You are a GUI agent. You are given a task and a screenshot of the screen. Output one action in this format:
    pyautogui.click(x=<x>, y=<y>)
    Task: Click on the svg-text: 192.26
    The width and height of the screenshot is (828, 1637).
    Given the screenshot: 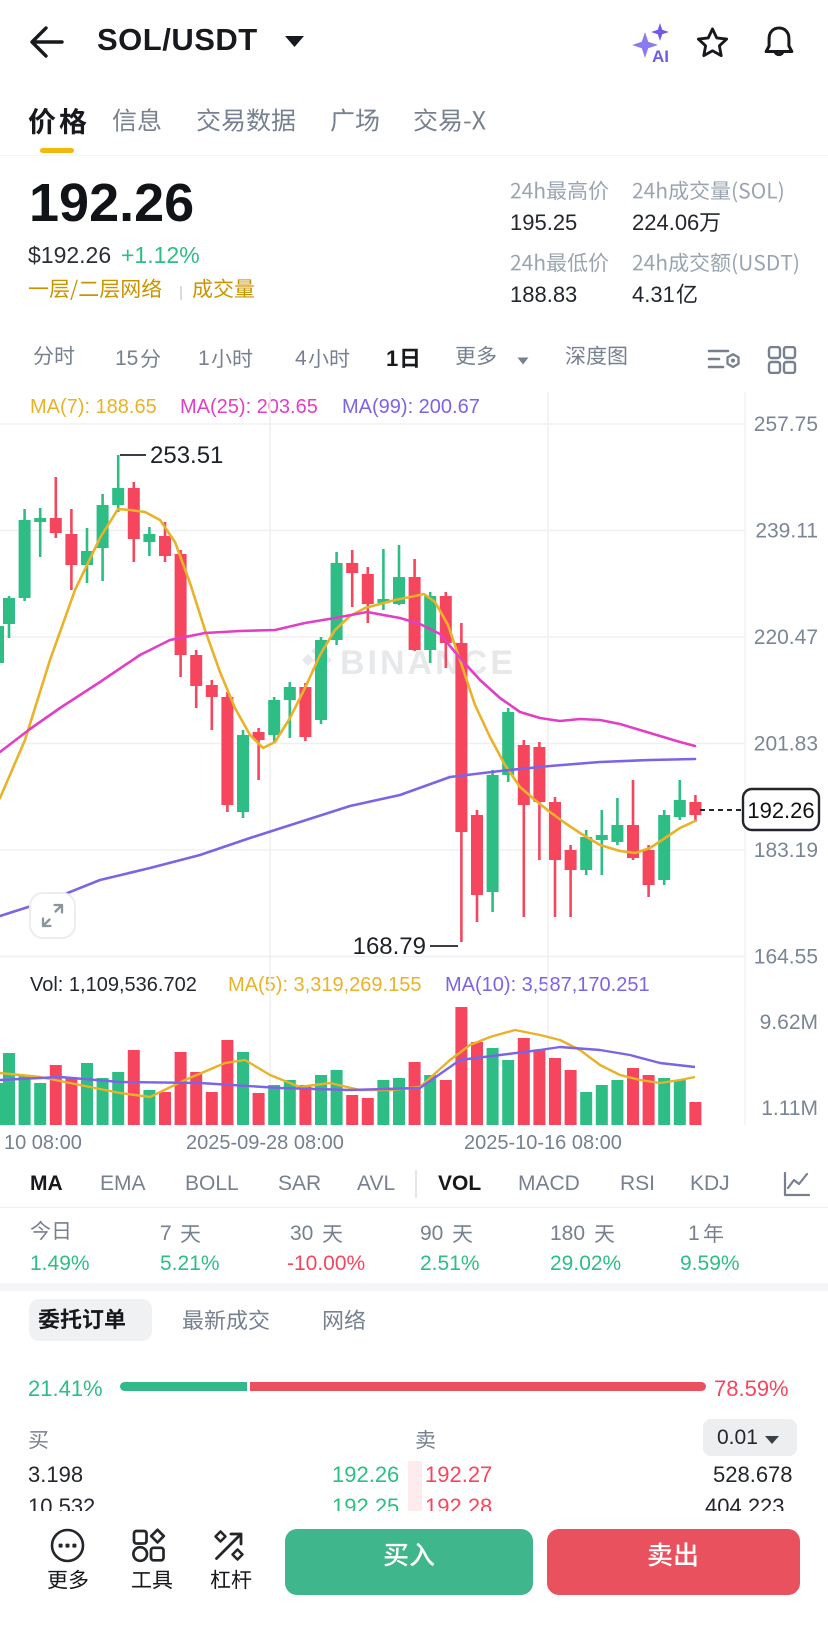 What is the action you would take?
    pyautogui.click(x=780, y=810)
    